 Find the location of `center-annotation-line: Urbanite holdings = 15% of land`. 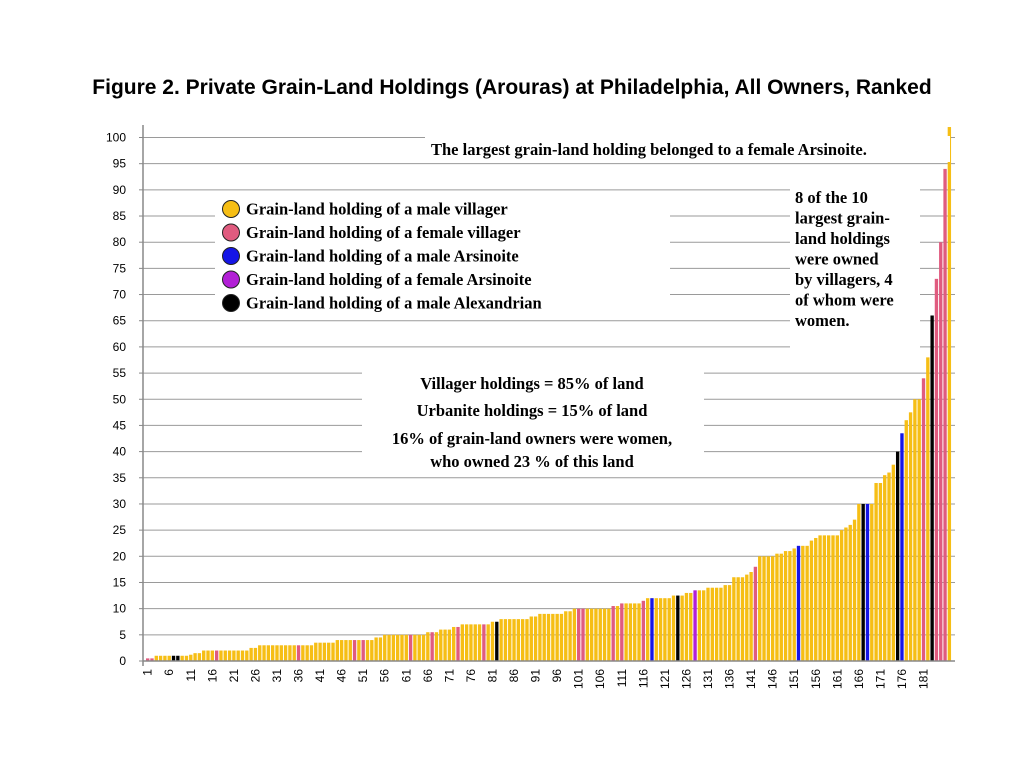

center-annotation-line: Urbanite holdings = 15% of land is located at coordinates (532, 410).